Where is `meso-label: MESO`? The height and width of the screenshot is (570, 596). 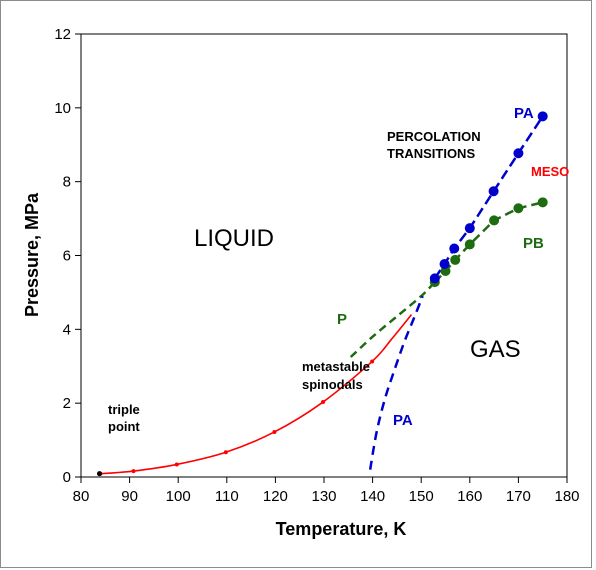
meso-label: MESO is located at coordinates (550, 171).